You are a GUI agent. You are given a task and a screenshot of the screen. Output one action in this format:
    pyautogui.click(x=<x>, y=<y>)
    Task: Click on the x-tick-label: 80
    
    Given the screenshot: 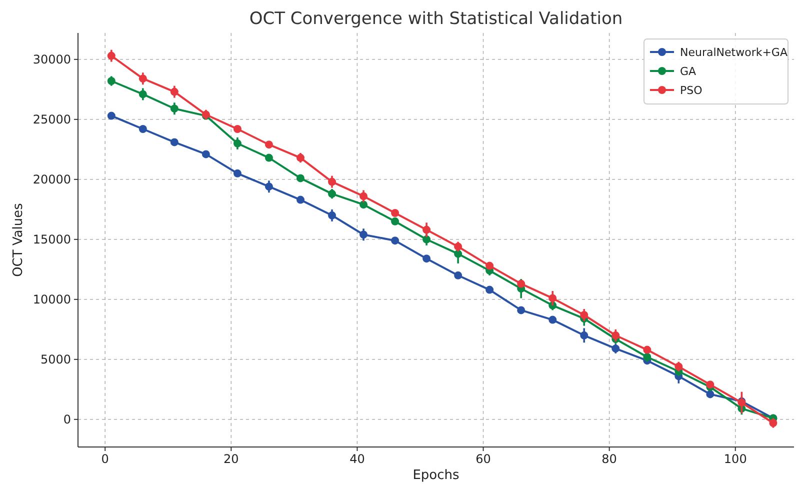 What is the action you would take?
    pyautogui.click(x=609, y=459)
    